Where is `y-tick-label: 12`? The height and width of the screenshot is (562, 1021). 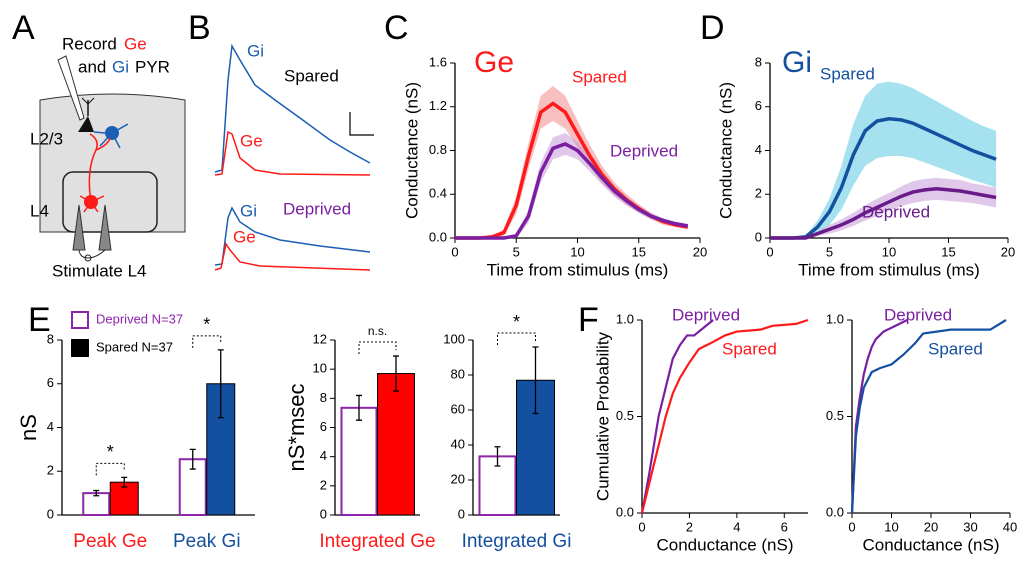 y-tick-label: 12 is located at coordinates (320, 338).